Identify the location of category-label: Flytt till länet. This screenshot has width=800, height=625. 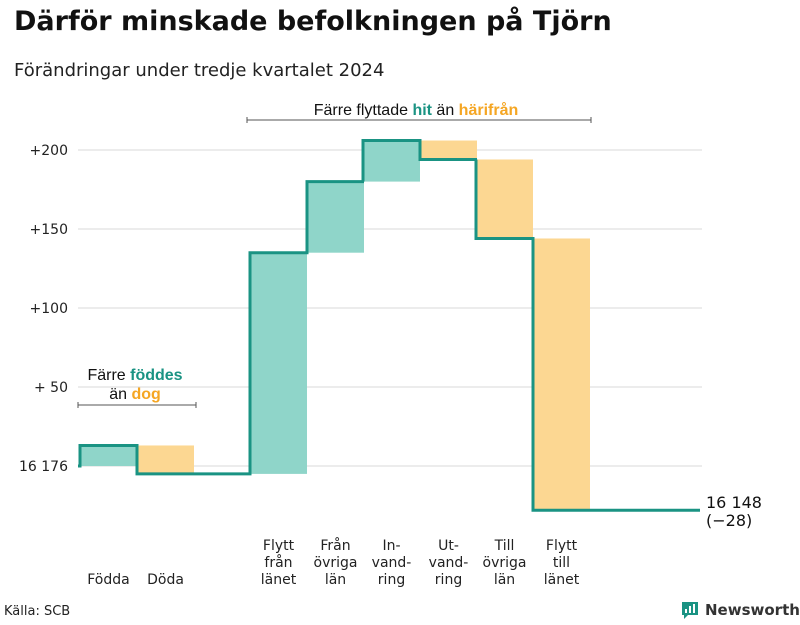
(562, 563).